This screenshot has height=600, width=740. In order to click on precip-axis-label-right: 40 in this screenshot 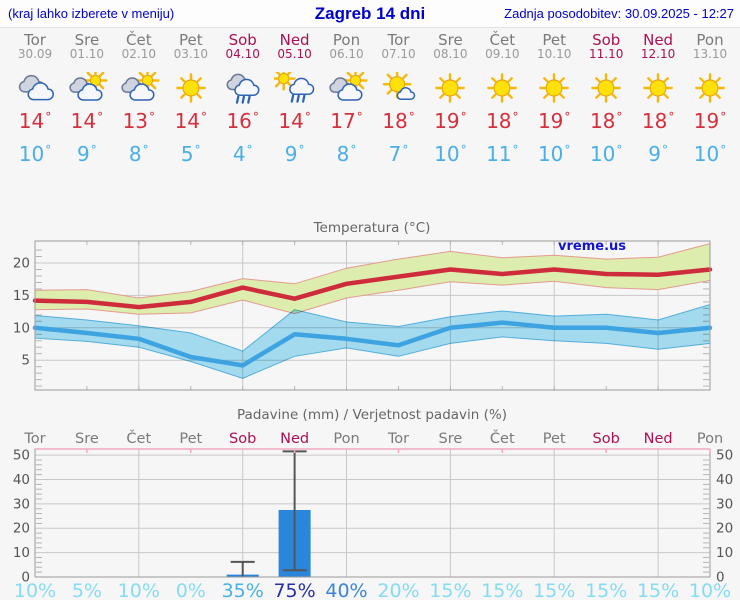, I will do `click(724, 480)`.